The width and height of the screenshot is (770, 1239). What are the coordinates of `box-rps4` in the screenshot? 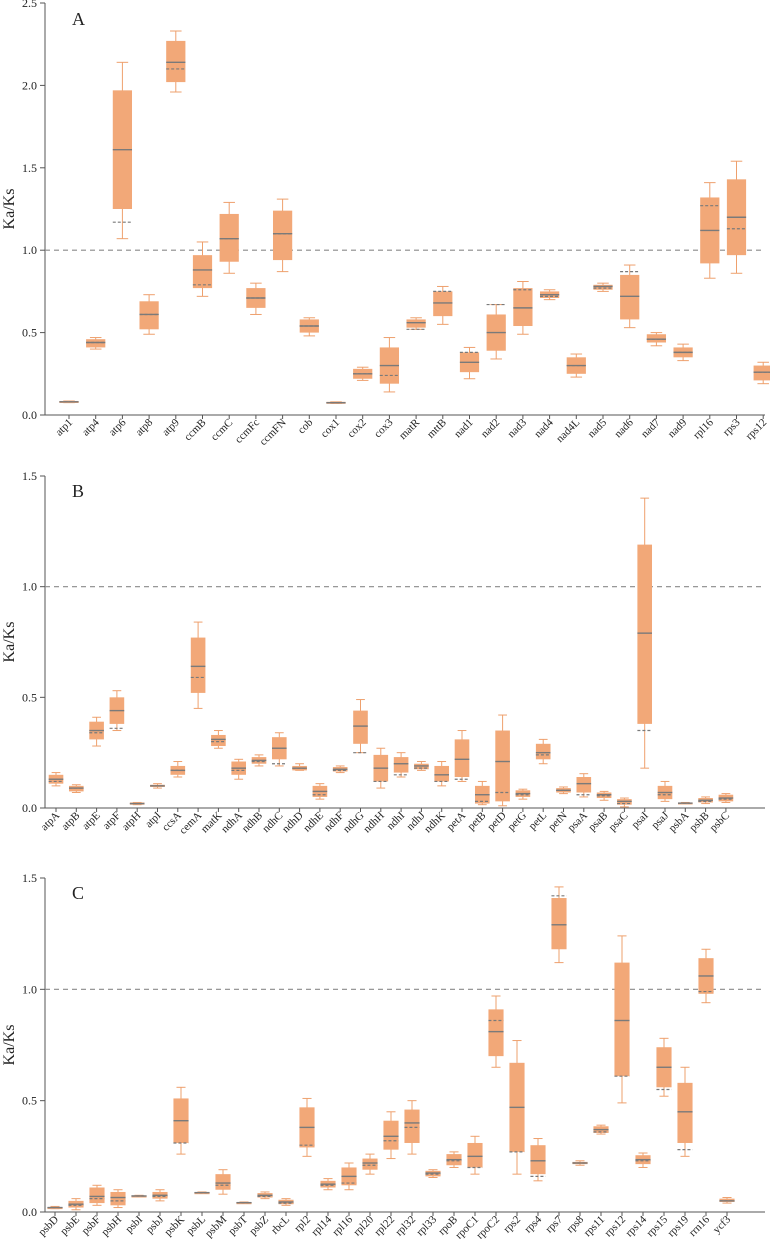 It's located at (538, 1160).